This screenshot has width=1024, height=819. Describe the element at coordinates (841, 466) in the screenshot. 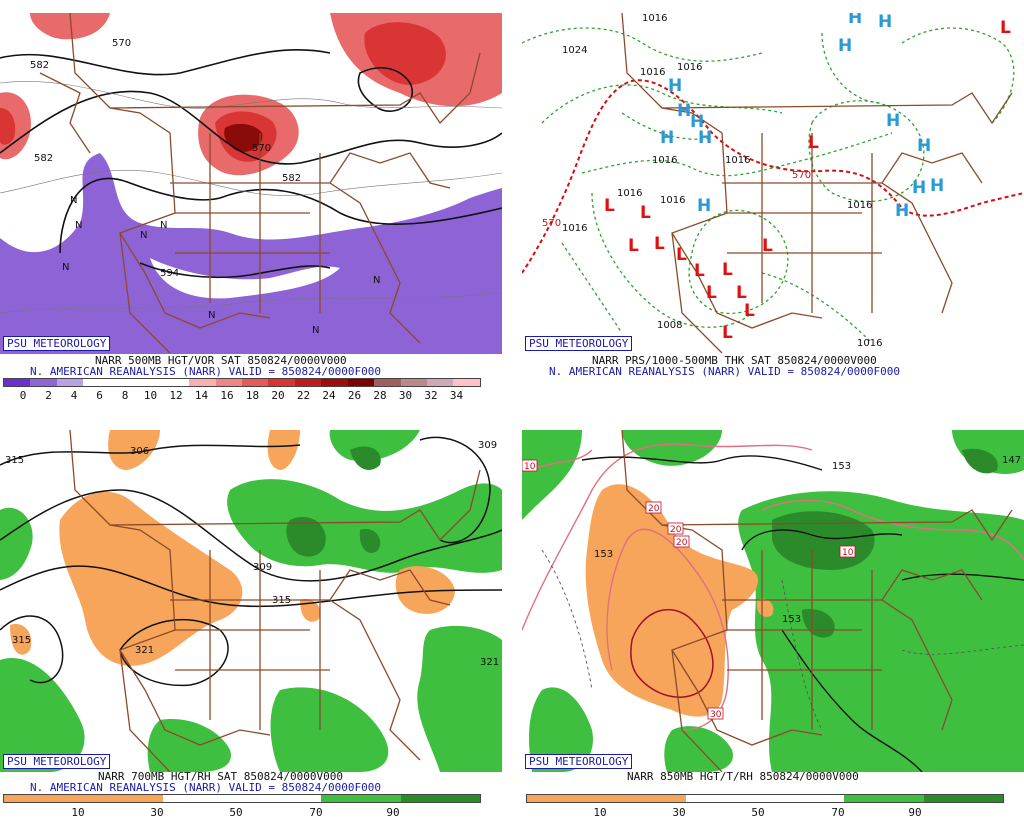

I see `svg-text: 153` at that location.